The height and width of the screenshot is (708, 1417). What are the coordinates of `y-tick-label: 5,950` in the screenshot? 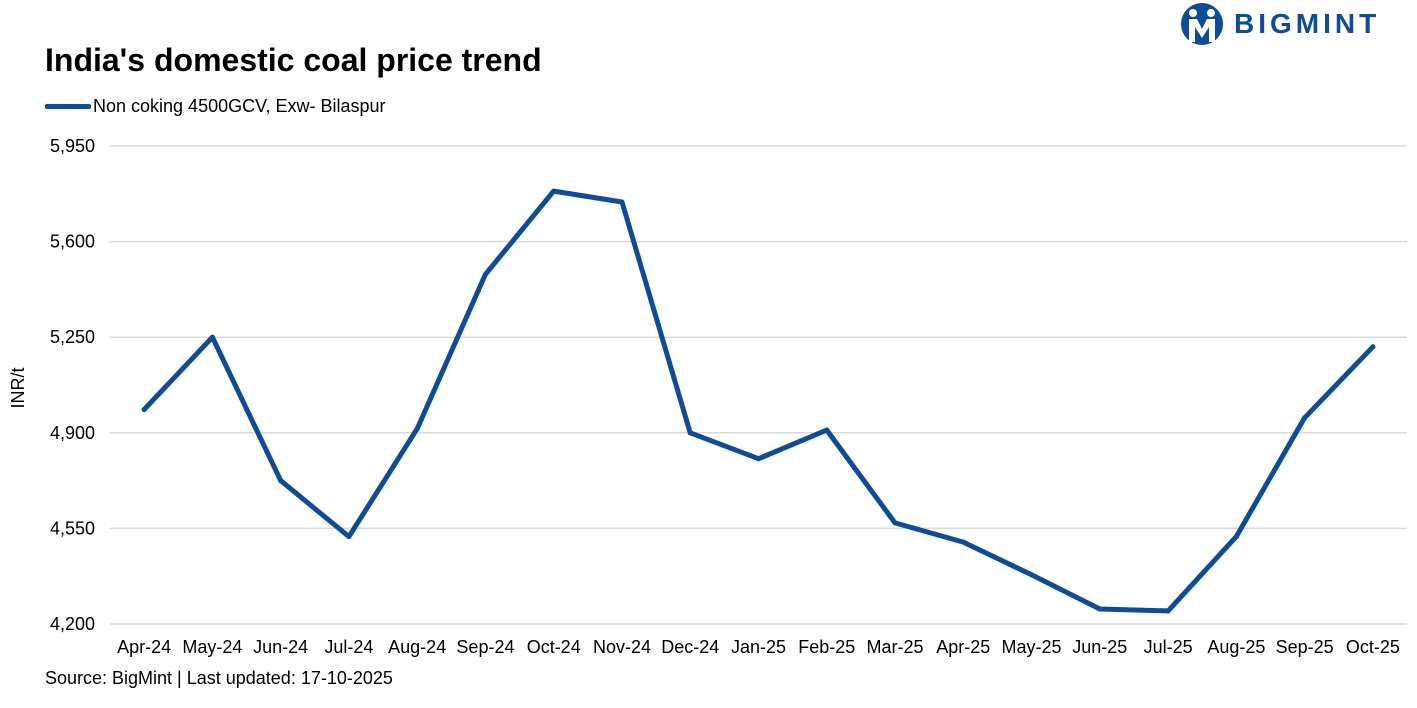 It's located at (72, 146).